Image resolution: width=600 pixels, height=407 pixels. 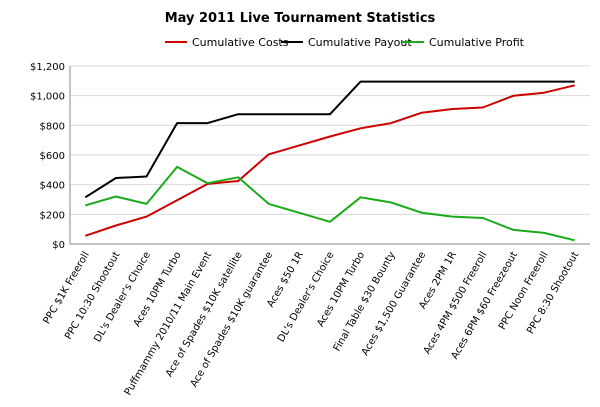 What do you see at coordinates (52, 215) in the screenshot?
I see `y-tick-label: $200` at bounding box center [52, 215].